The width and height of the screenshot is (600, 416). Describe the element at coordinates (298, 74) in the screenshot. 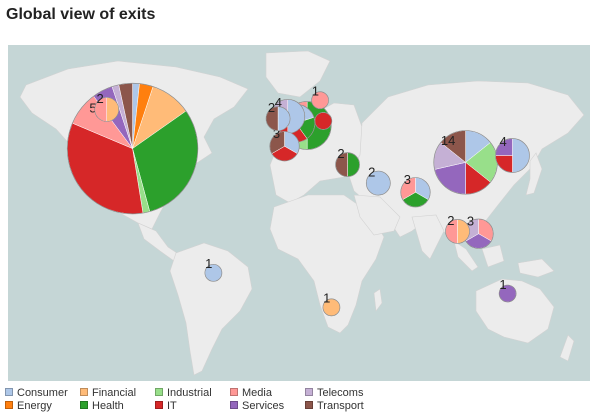

I see `greenland` at that location.